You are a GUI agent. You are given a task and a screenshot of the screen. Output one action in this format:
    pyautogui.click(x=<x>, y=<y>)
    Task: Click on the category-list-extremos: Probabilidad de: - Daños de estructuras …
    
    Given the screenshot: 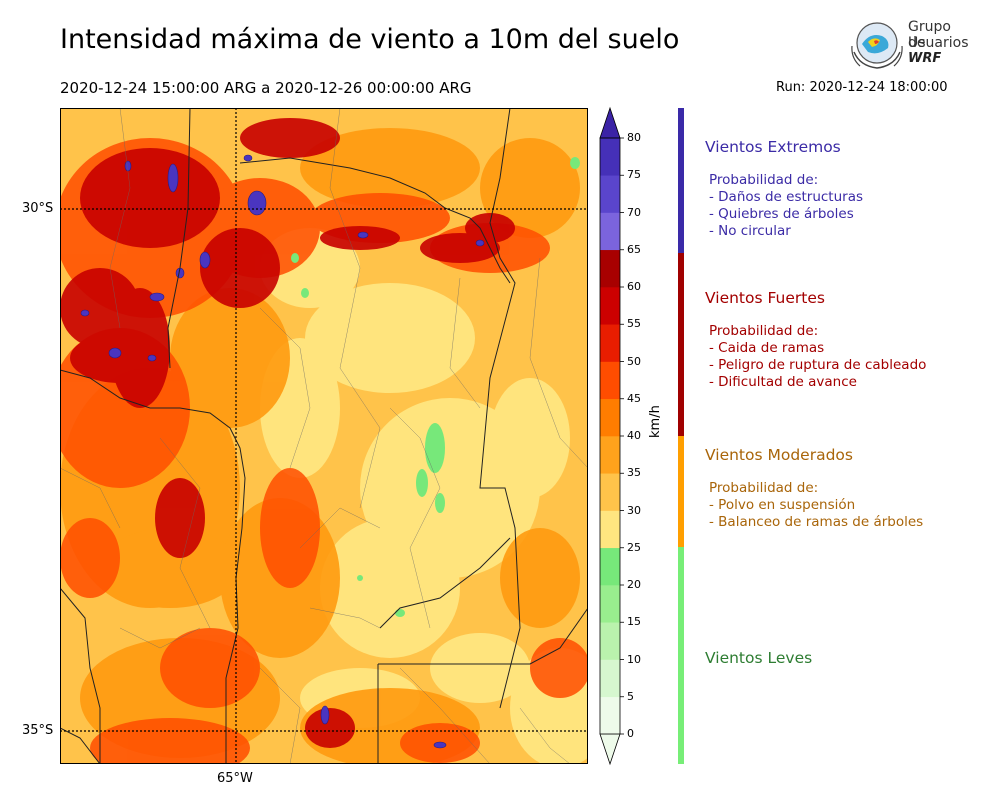 What is the action you would take?
    pyautogui.click(x=786, y=206)
    